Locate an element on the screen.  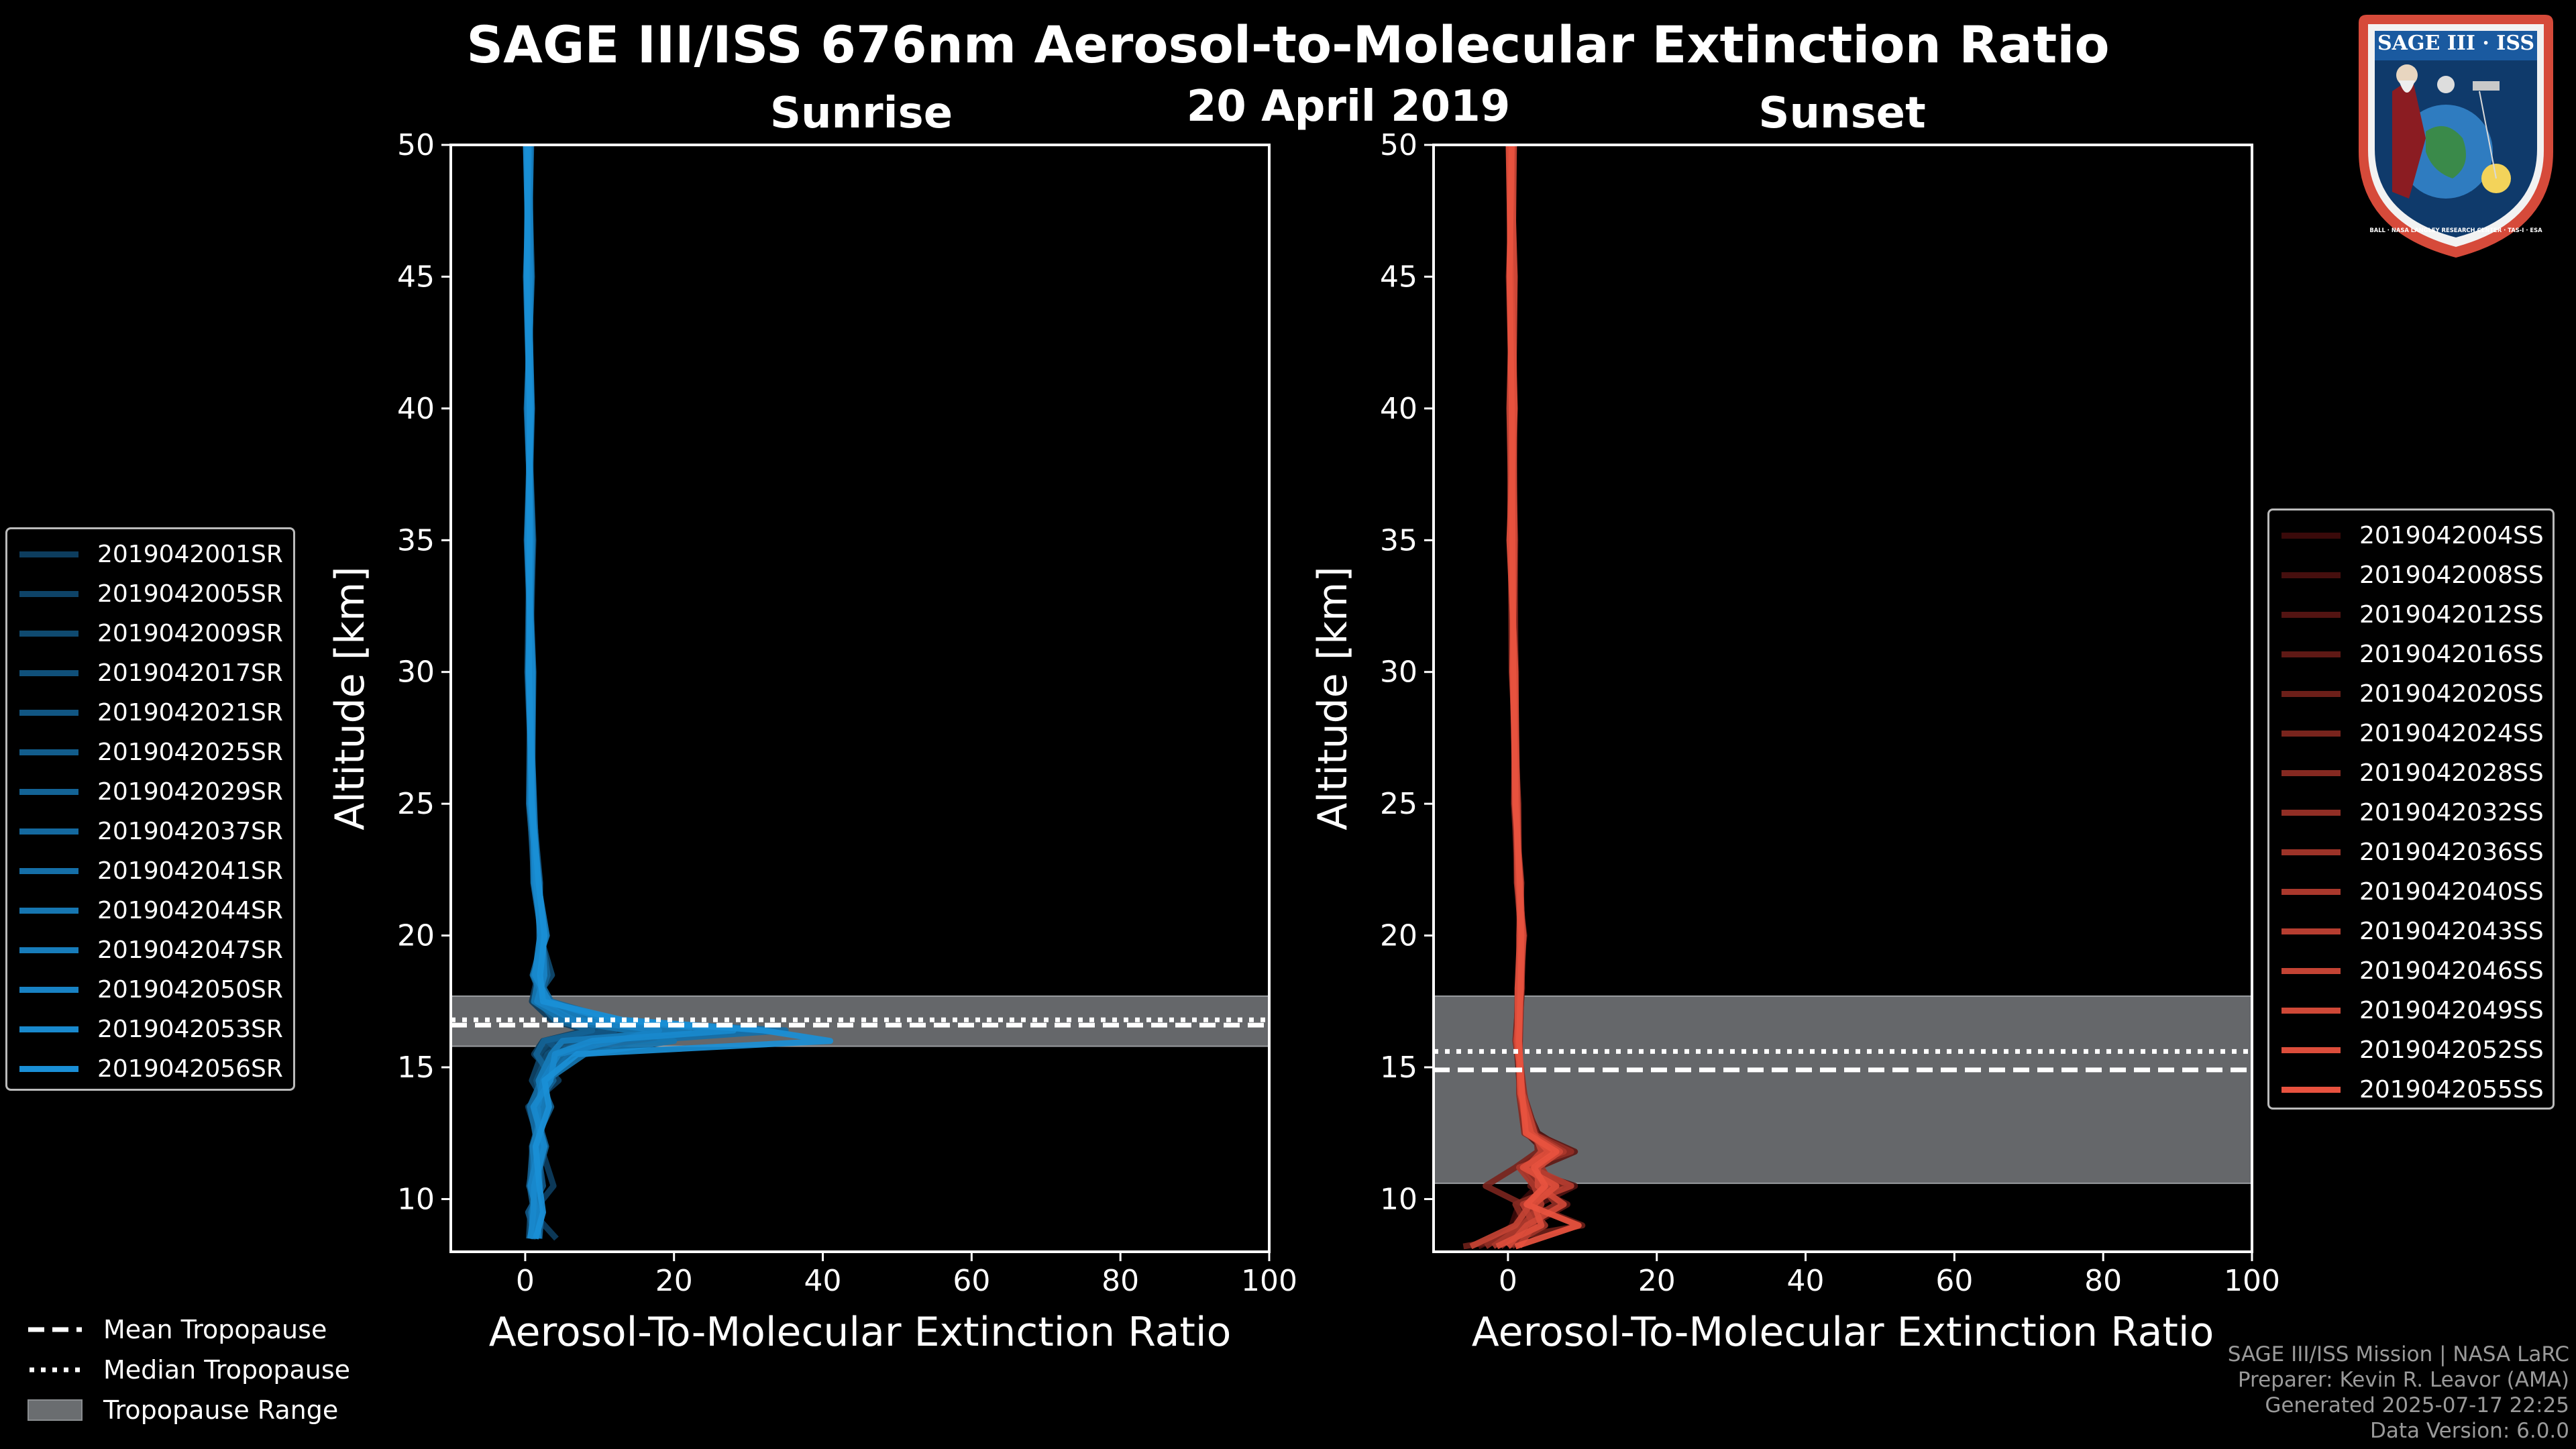
sunset-legend-item: 2019042012SS is located at coordinates (2411, 615).